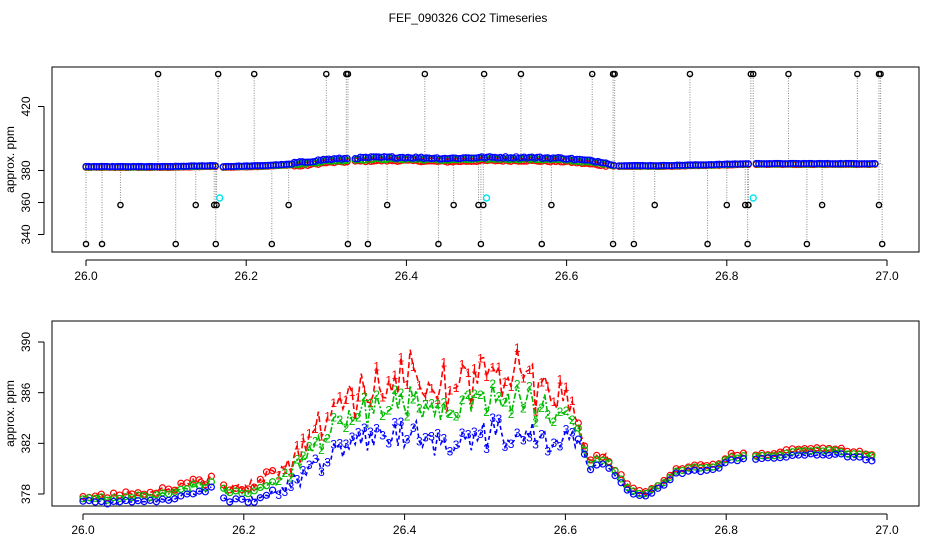 The image size is (936, 540). Describe the element at coordinates (26, 202) in the screenshot. I see `y-tick-label: 360` at that location.